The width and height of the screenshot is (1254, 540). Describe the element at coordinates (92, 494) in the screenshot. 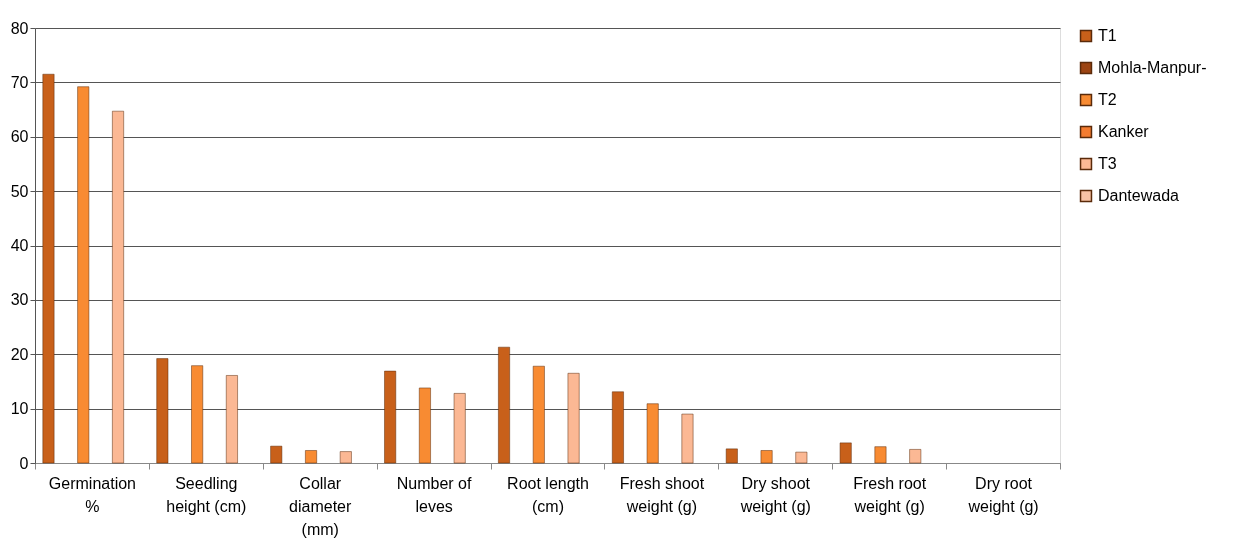

I see `x-tick-label: Germination %` at that location.